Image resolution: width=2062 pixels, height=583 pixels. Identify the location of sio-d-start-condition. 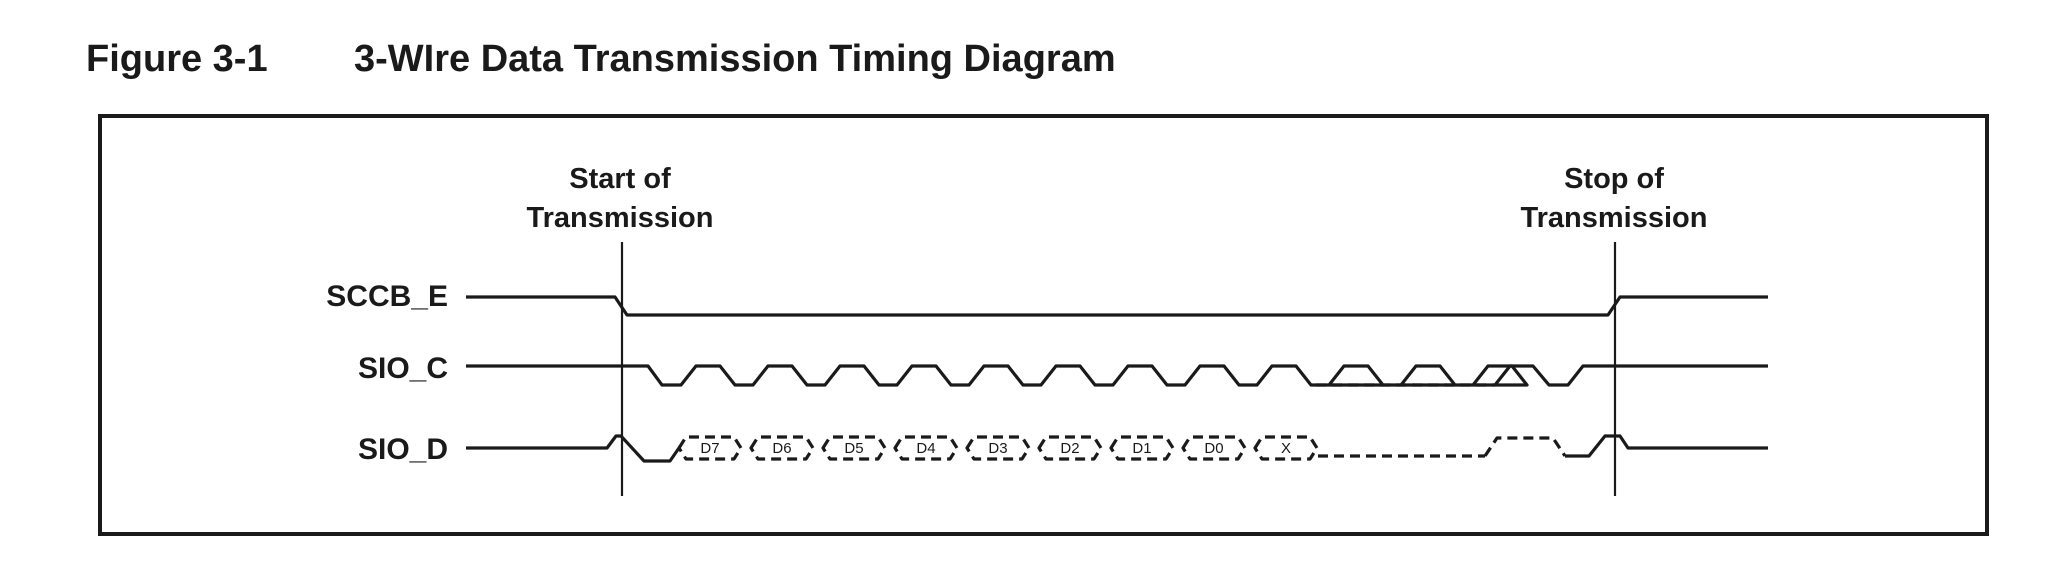
(573, 448).